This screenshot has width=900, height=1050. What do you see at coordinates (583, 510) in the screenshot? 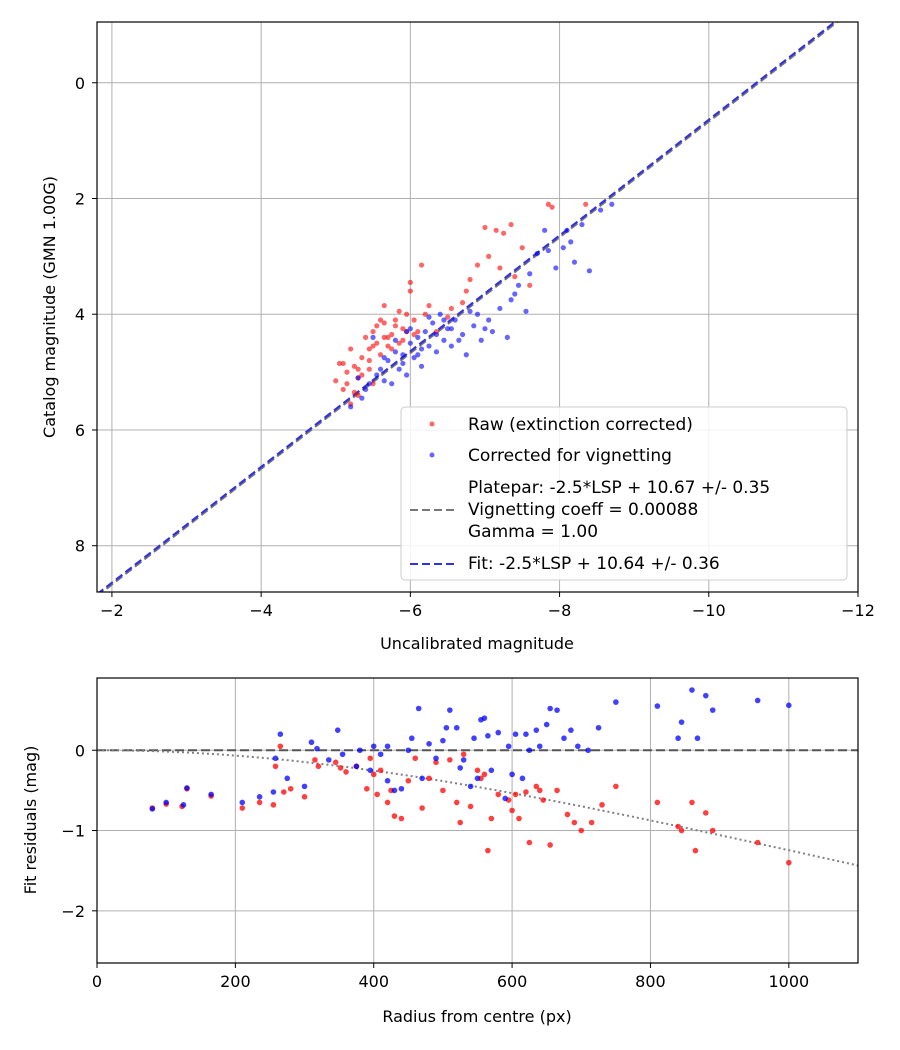
I see `legend-vignetting-label: Vignetting coeff = 0.00088` at bounding box center [583, 510].